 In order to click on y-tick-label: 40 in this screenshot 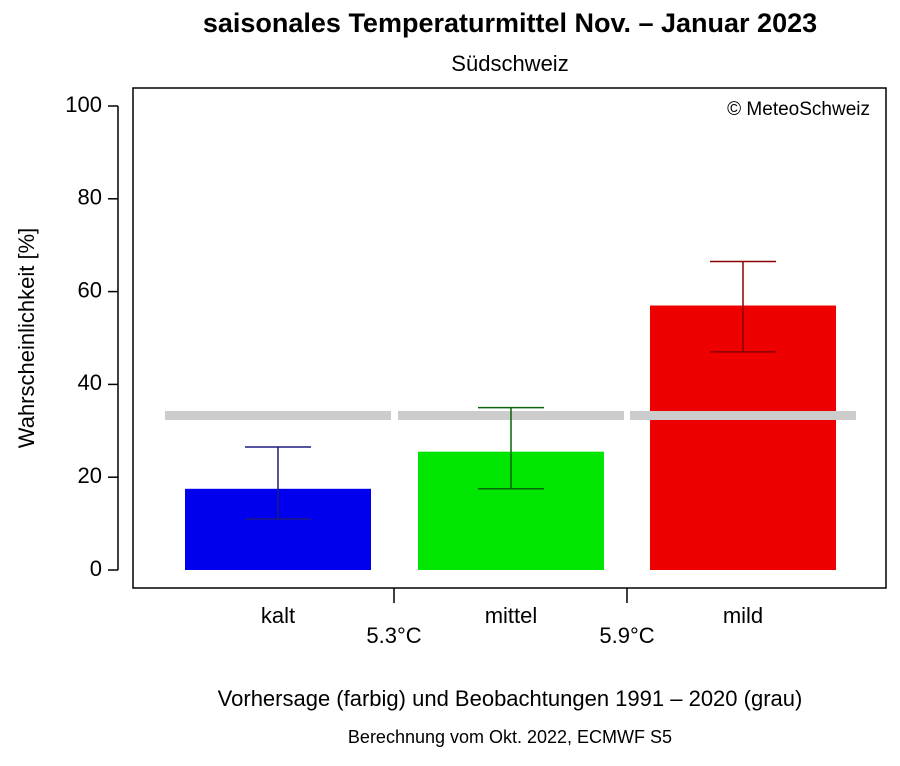, I will do `click(90, 382)`.